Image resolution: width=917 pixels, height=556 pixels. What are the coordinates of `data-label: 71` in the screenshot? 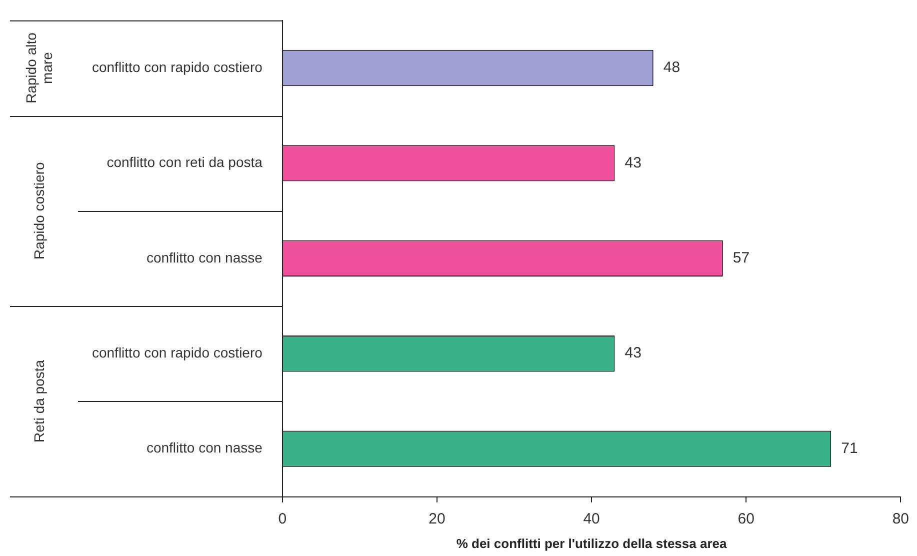 It's located at (849, 448).